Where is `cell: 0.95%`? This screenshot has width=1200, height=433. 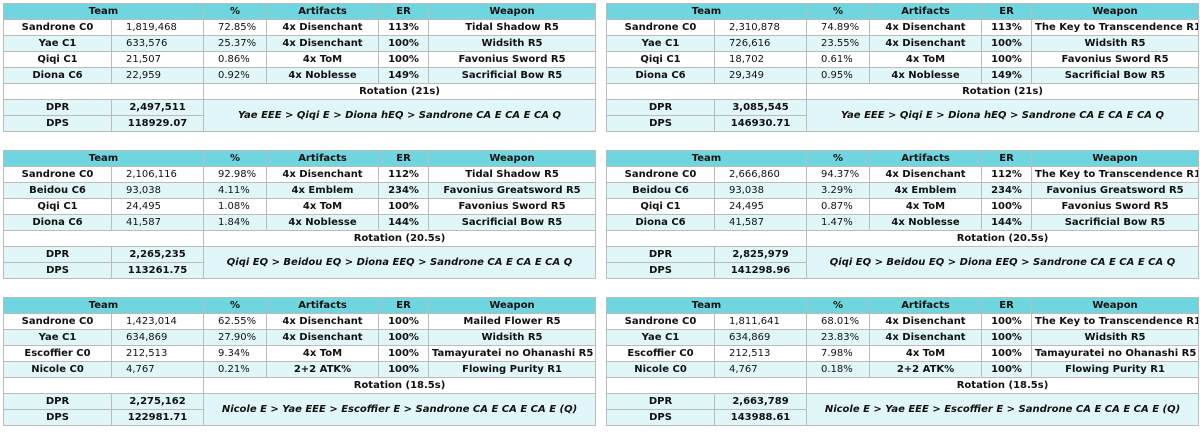
cell: 0.95% is located at coordinates (838, 75).